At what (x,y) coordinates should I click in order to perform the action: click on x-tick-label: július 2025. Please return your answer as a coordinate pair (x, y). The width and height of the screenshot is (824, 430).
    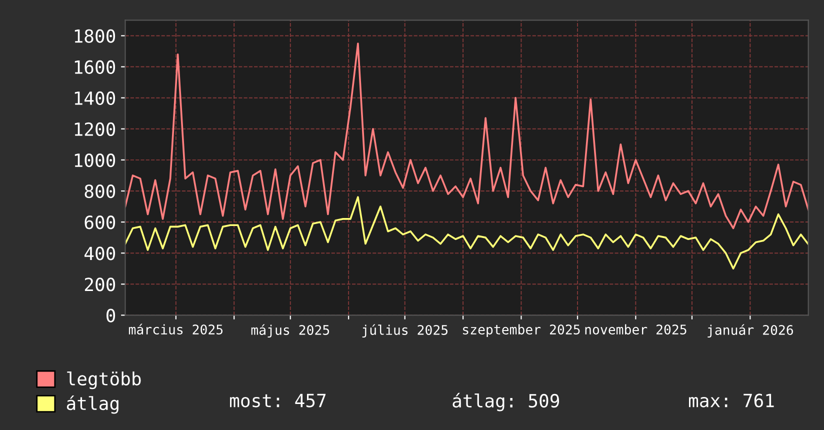
    Looking at the image, I should click on (405, 331).